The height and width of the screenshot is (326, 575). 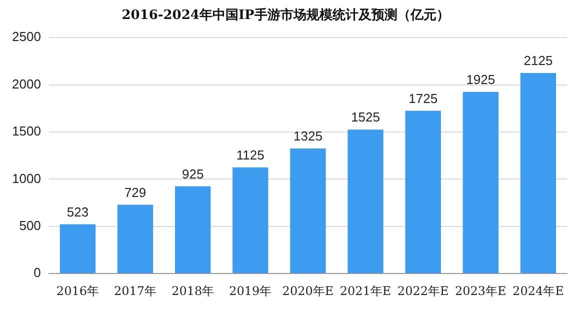 I want to click on x-tick-label: 2024年E, so click(x=538, y=291).